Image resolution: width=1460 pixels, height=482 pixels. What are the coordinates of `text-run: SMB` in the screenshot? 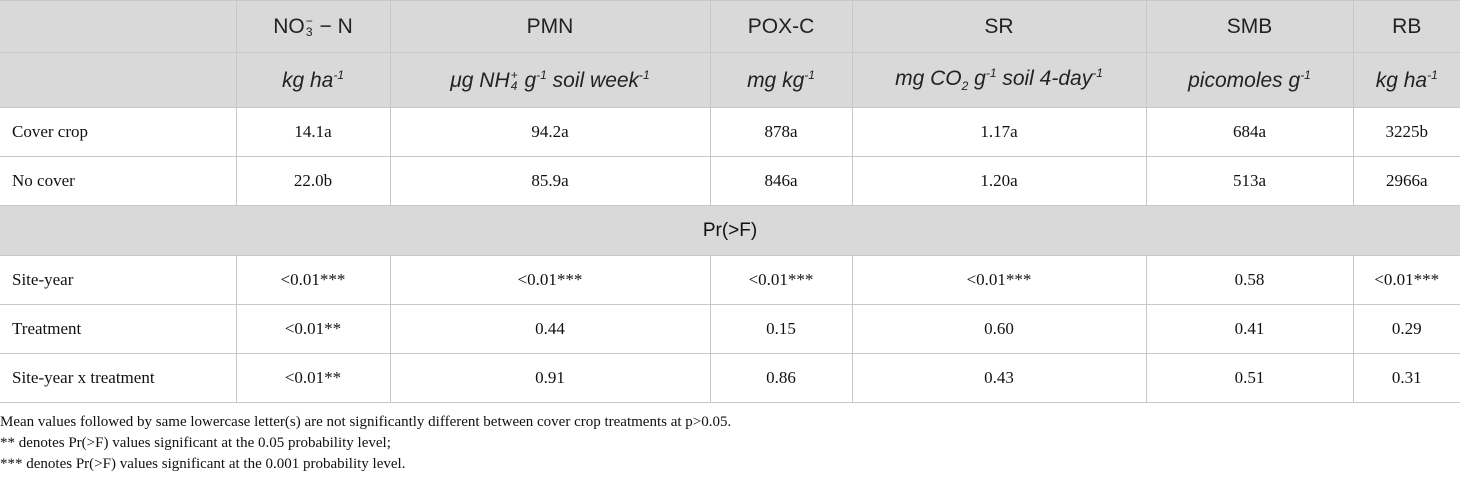 It's located at (1249, 26).